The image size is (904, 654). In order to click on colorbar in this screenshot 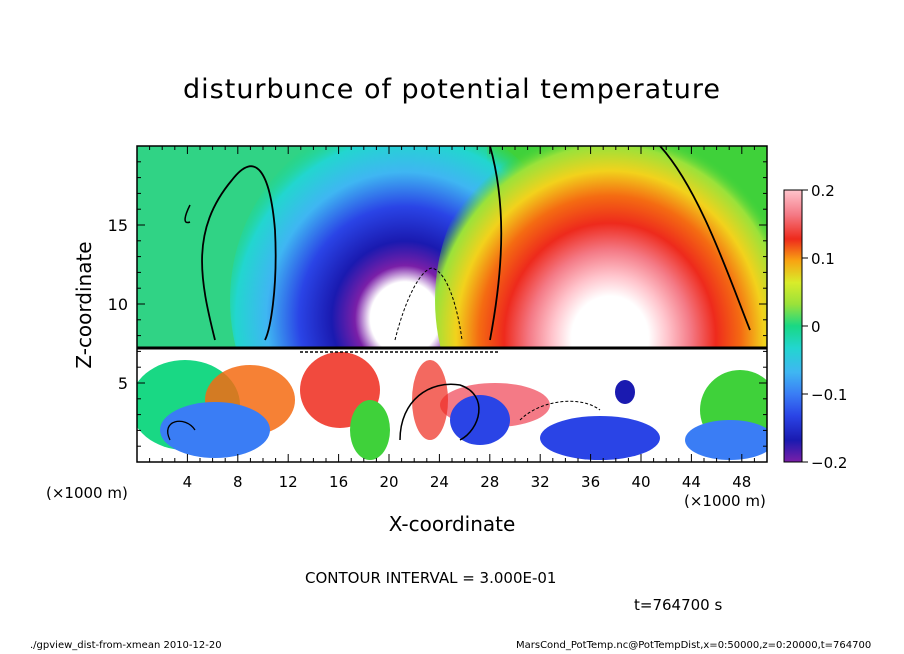, I will do `click(793, 326)`.